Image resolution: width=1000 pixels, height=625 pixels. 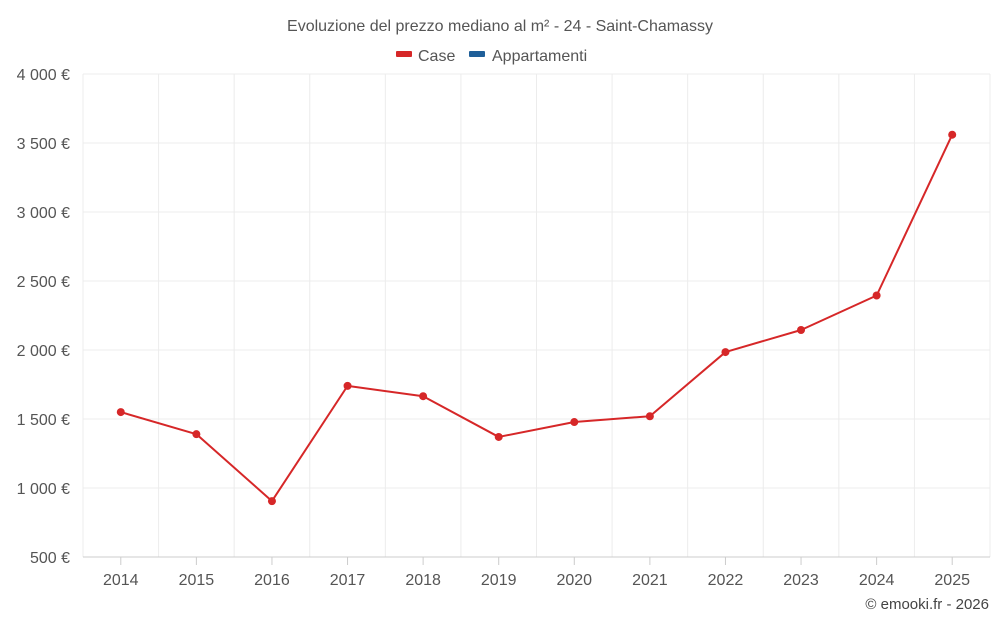 I want to click on y-tick-label: 1 000 €, so click(x=43, y=489).